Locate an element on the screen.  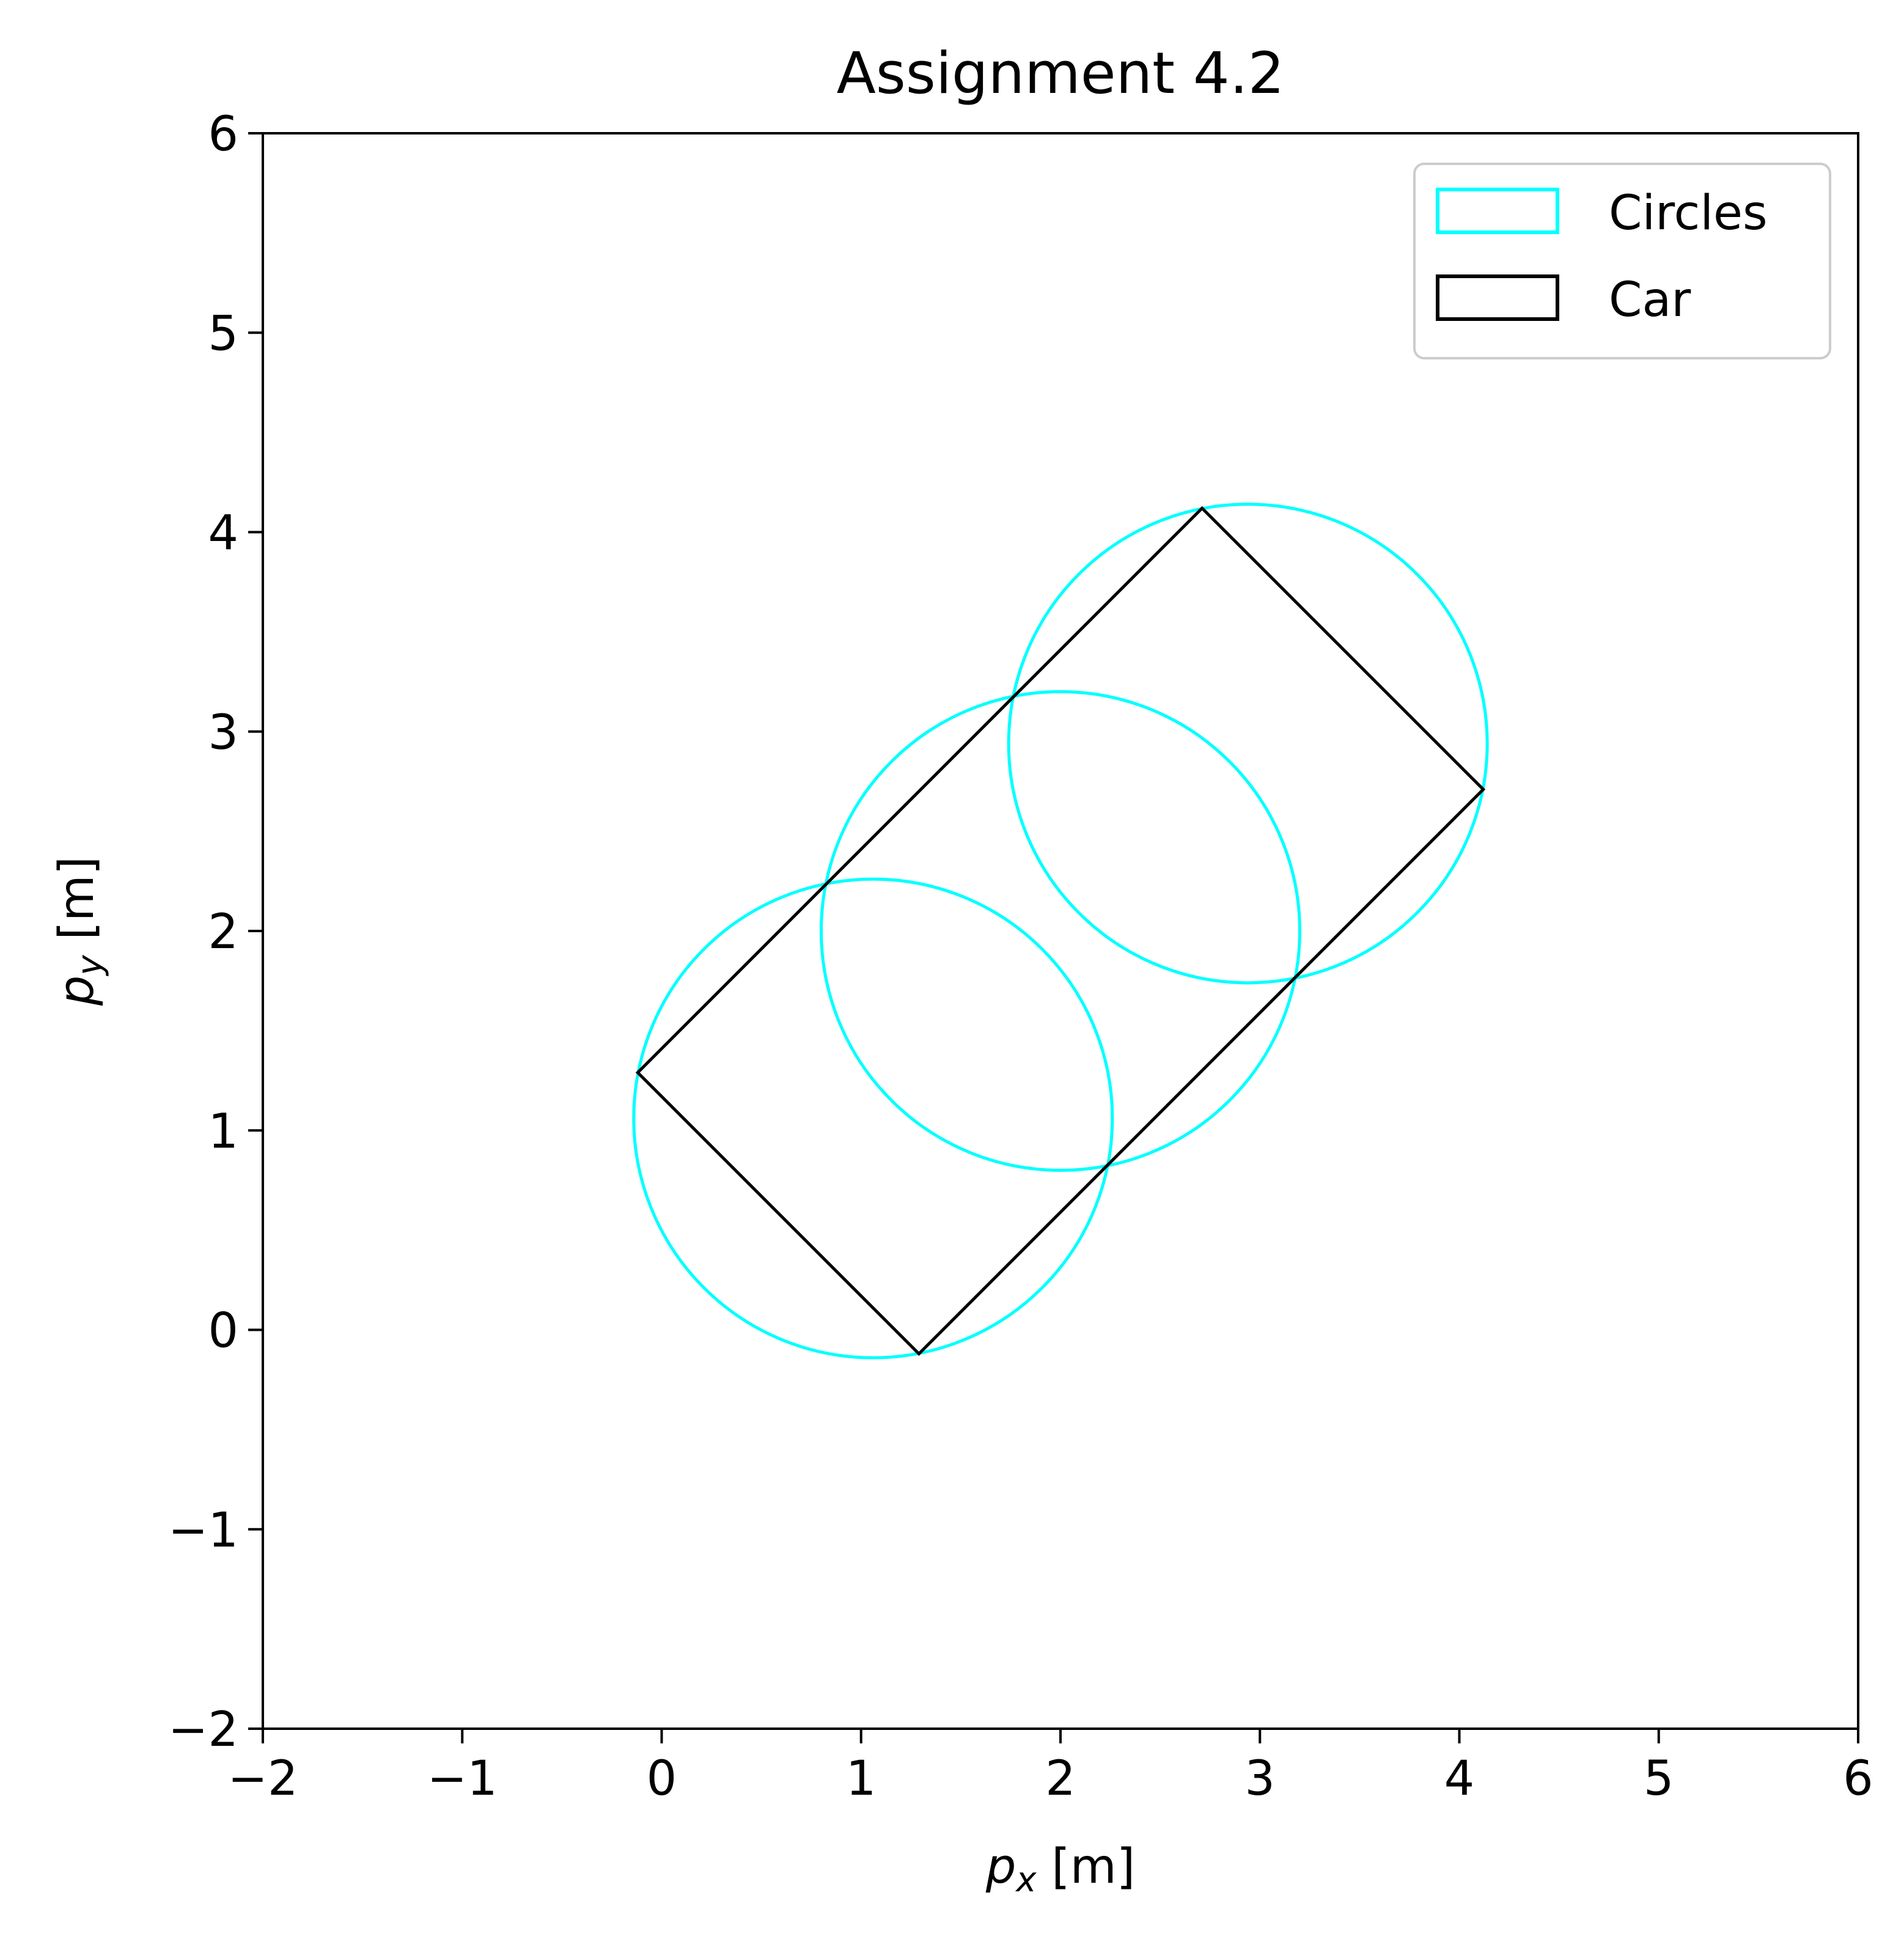
y-tick-label: −2 is located at coordinates (203, 1729).